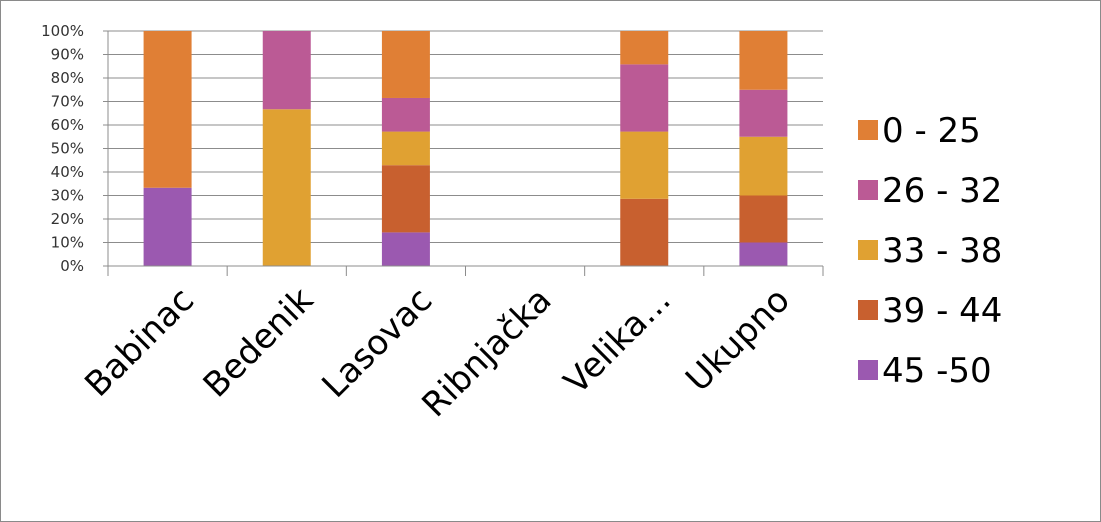 The height and width of the screenshot is (522, 1101). I want to click on legend-label: 45 -50, so click(937, 371).